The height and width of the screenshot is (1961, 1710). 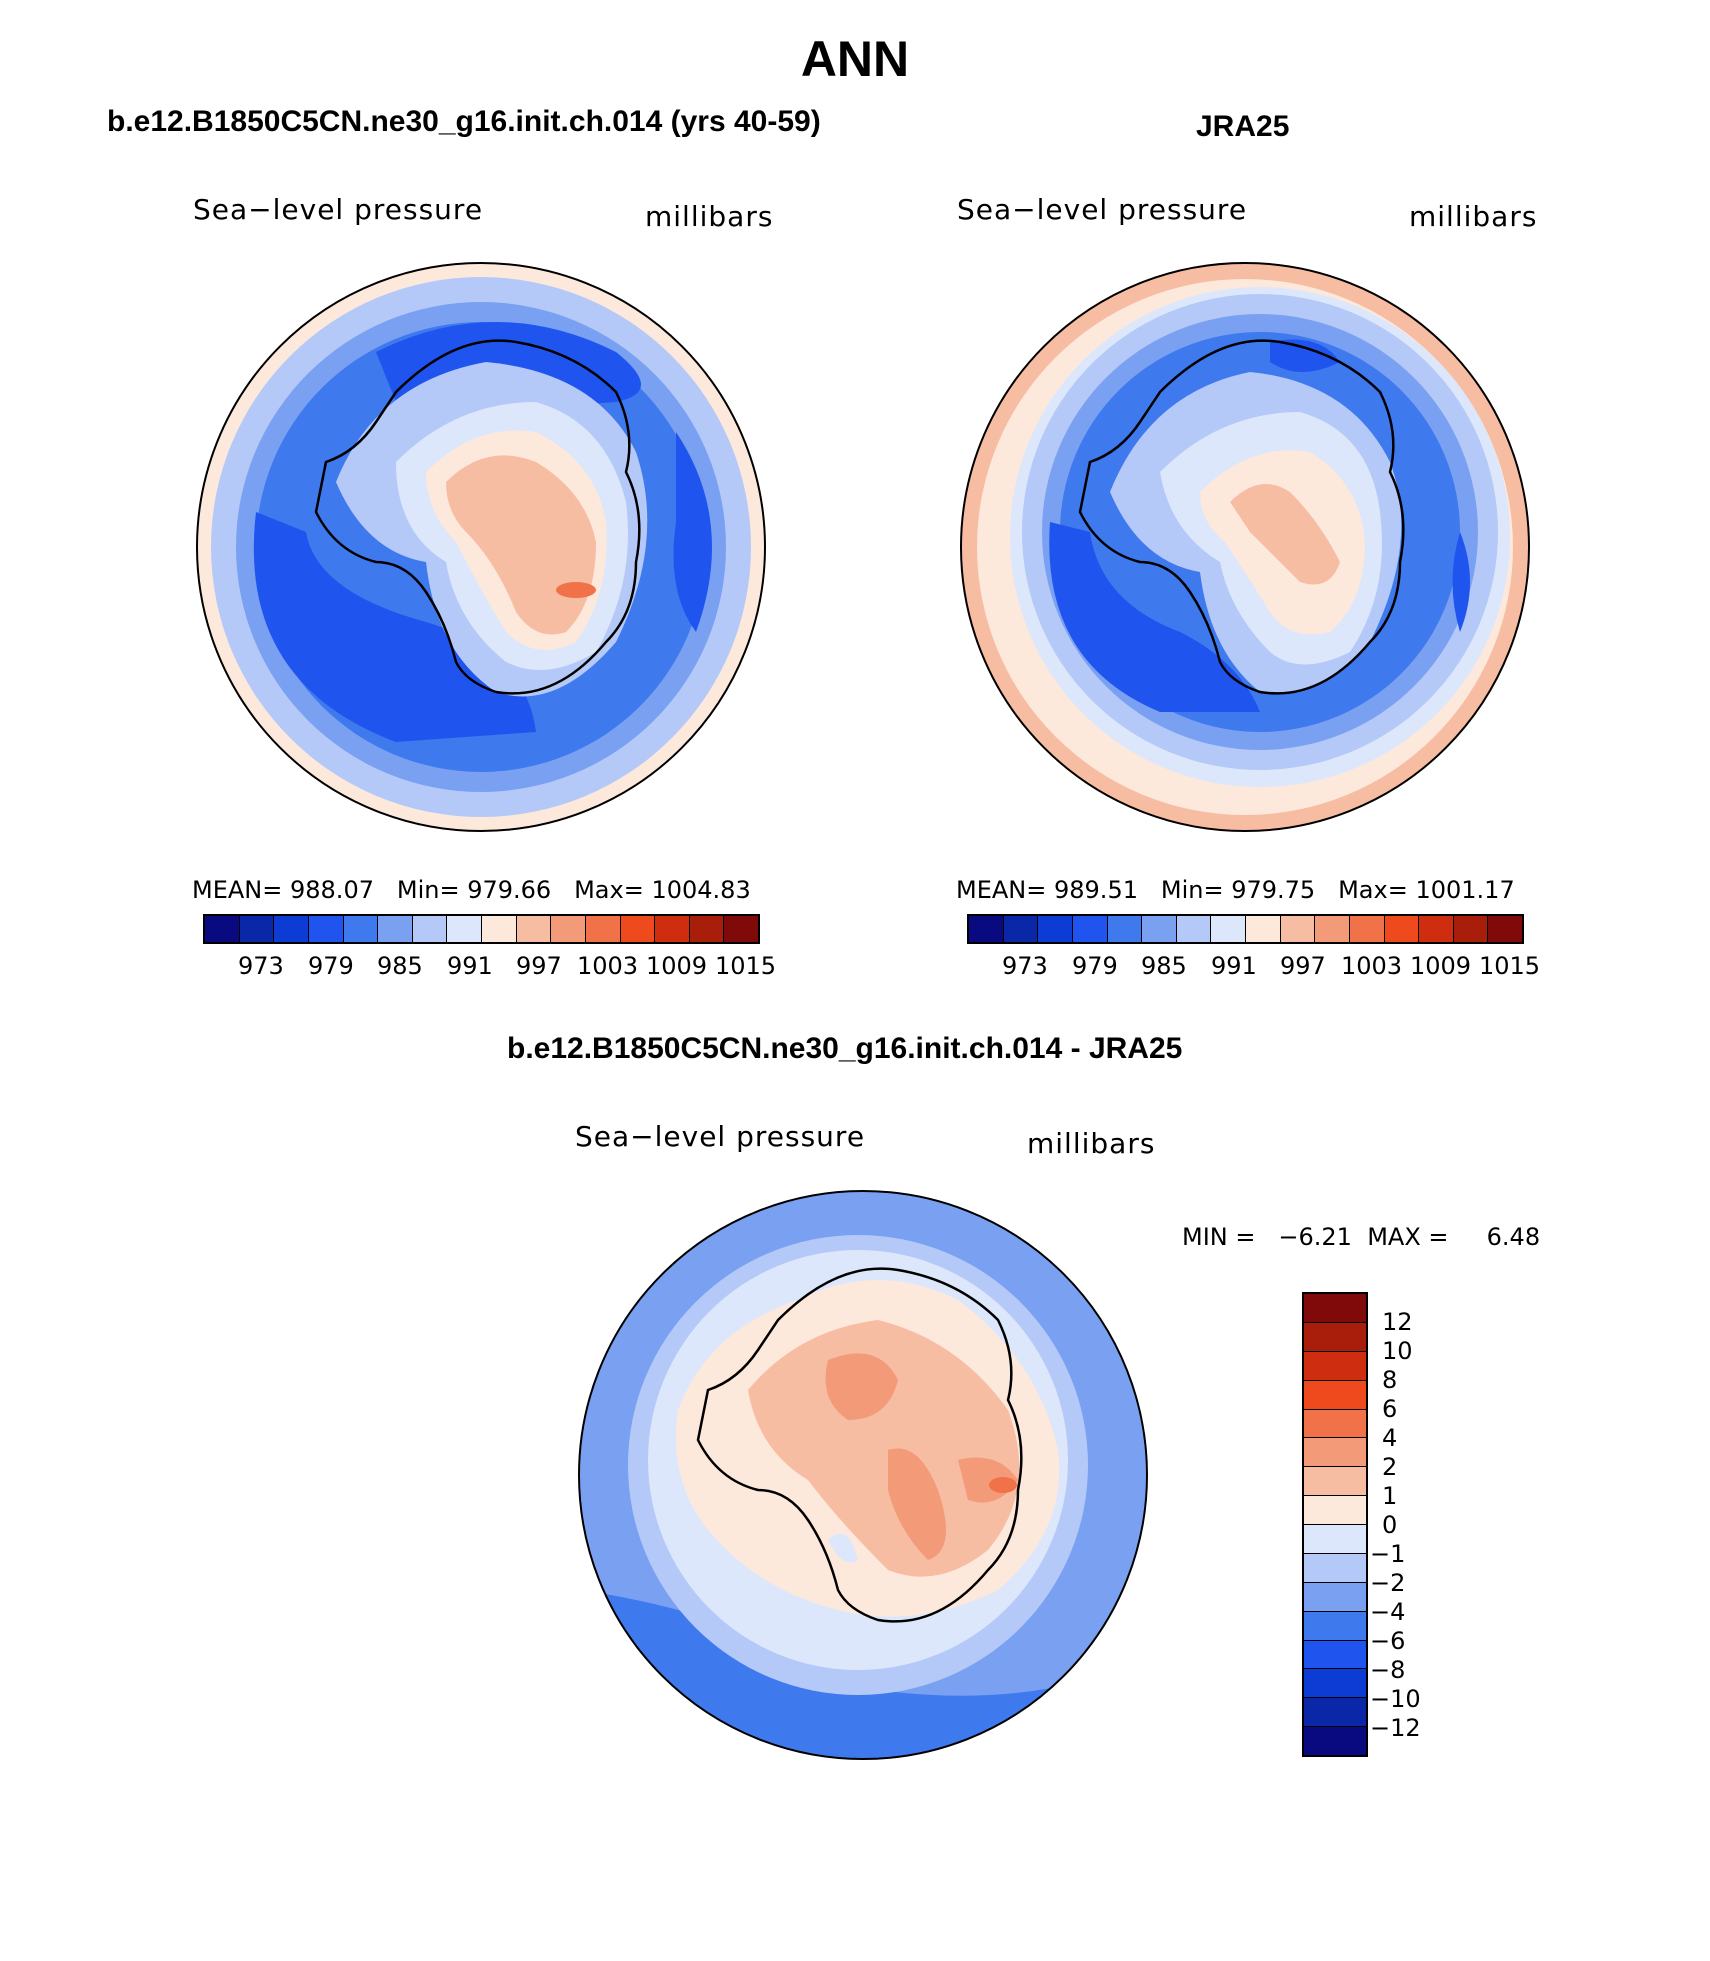 I want to click on mean-value: 988.07, so click(x=332, y=890).